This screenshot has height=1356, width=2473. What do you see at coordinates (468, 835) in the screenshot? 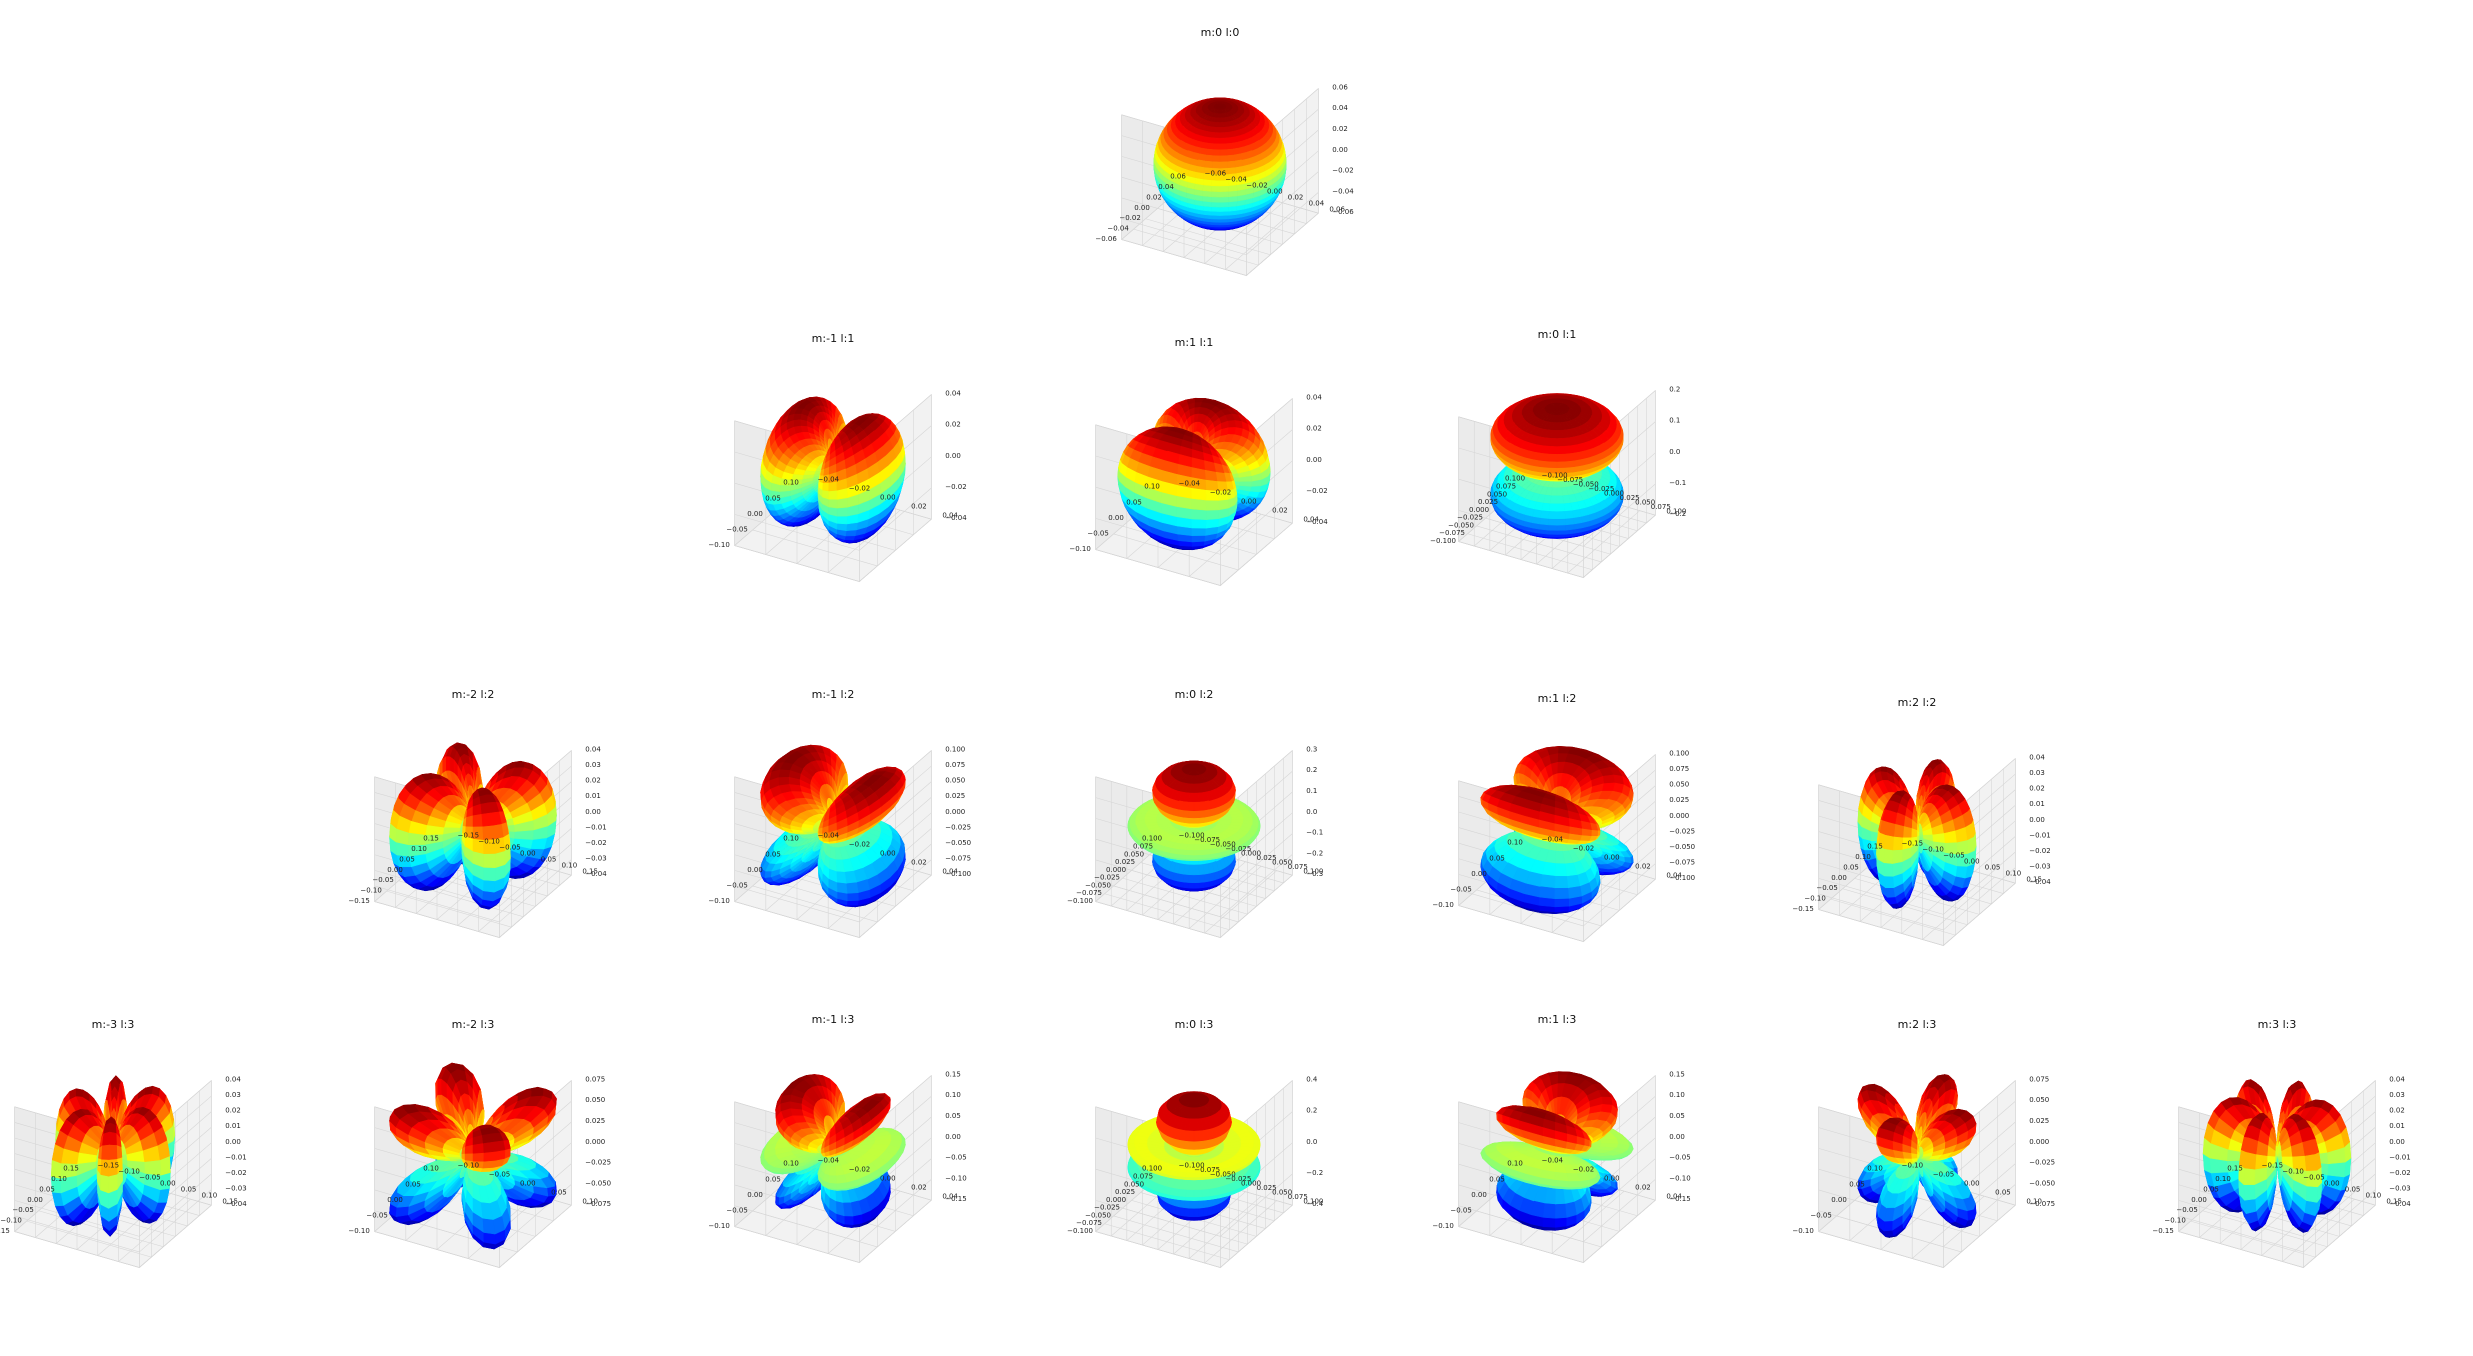
I see `y-tick-label: −0.15` at bounding box center [468, 835].